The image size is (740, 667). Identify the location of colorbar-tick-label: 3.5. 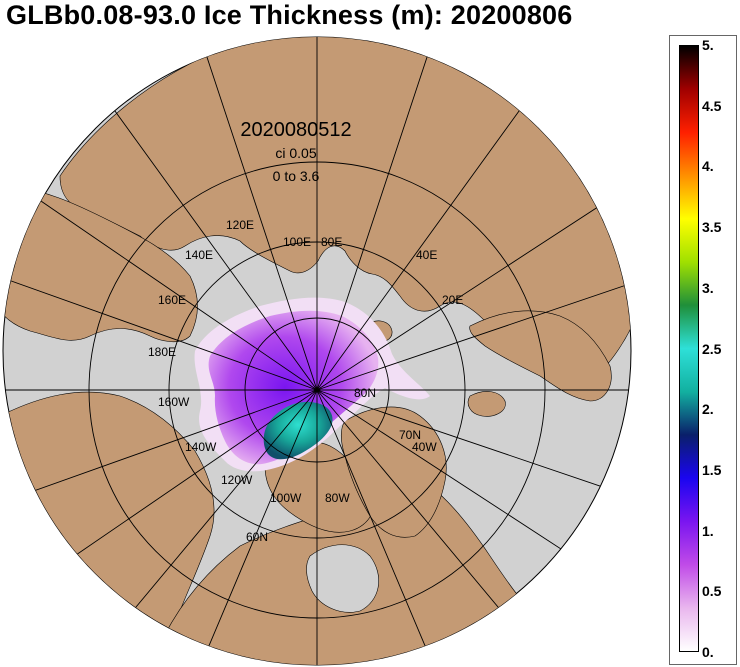
(712, 227).